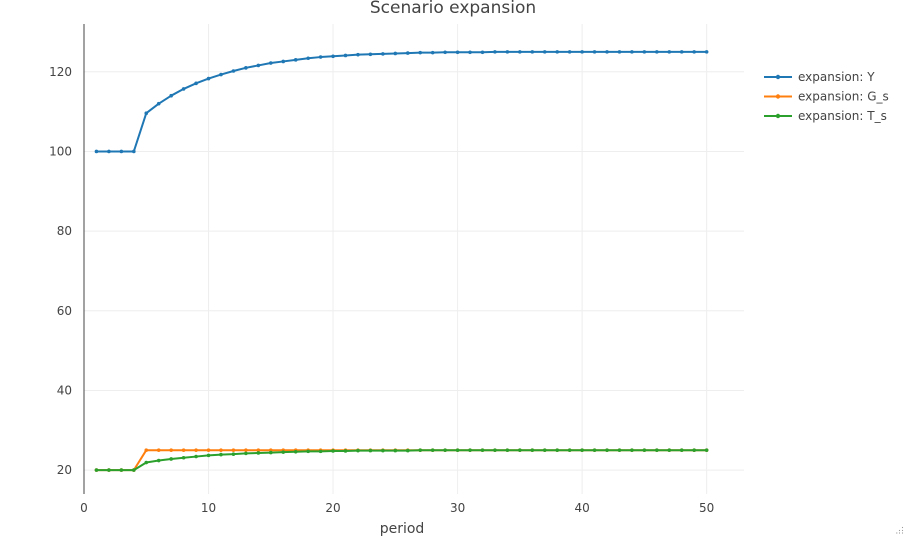 This screenshot has height=536, width=906. I want to click on legend: expansion: Y expansion: G_s expansion: T_s, so click(826, 96).